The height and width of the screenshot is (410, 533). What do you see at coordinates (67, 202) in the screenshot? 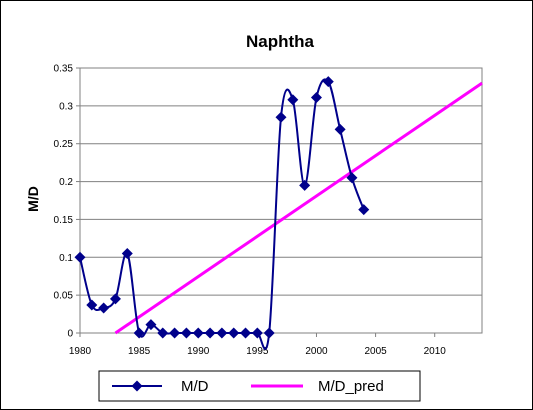
I see `y-axis: 0 0.05 0.1 0.15 0.2 0.25 0.3 0.35` at bounding box center [67, 202].